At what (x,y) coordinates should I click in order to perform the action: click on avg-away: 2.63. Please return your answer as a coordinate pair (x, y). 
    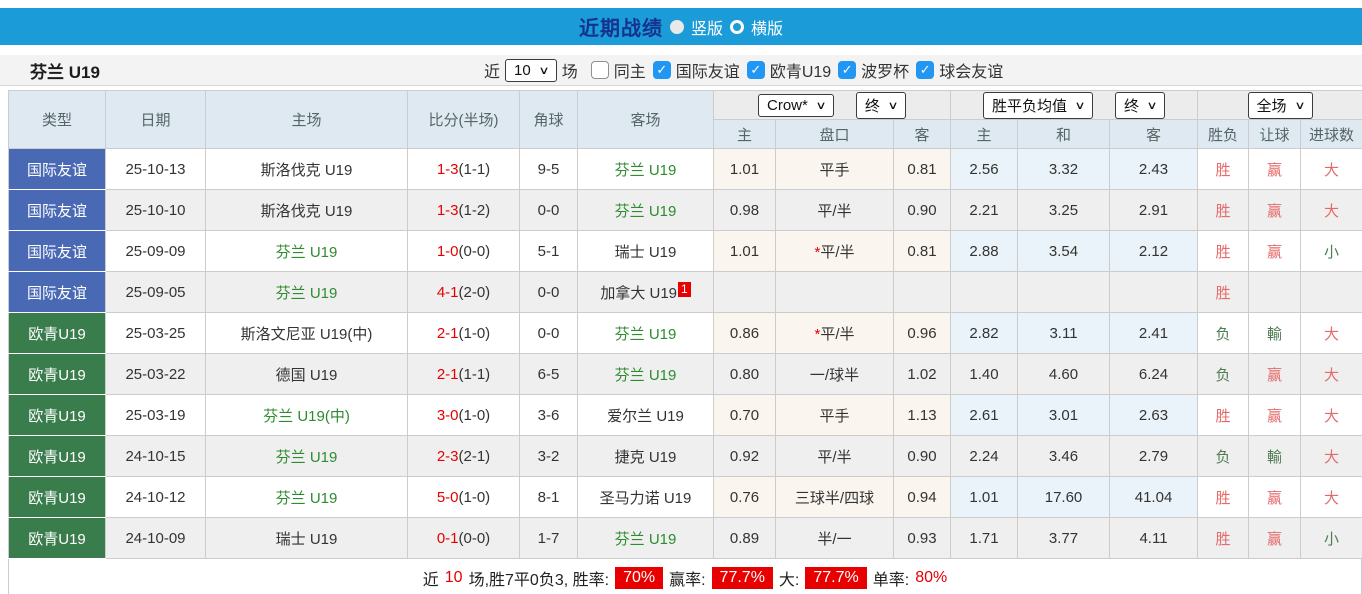
    Looking at the image, I should click on (1154, 415).